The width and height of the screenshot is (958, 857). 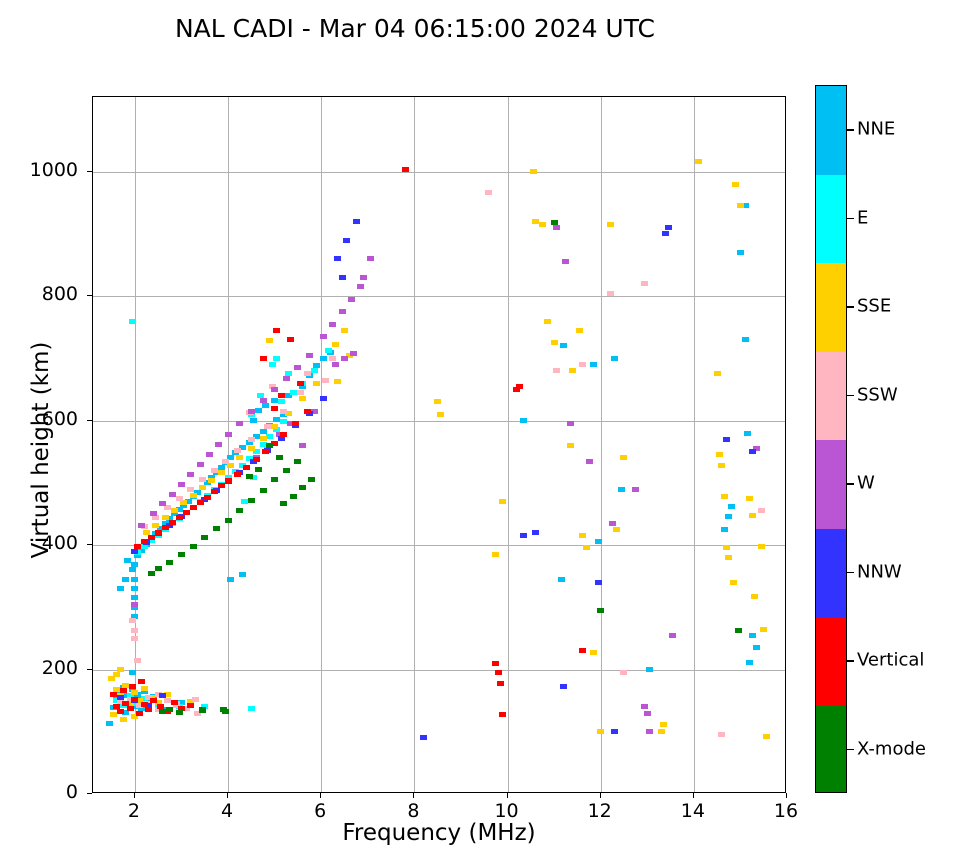 I want to click on x-tick-label: 10, so click(x=506, y=811).